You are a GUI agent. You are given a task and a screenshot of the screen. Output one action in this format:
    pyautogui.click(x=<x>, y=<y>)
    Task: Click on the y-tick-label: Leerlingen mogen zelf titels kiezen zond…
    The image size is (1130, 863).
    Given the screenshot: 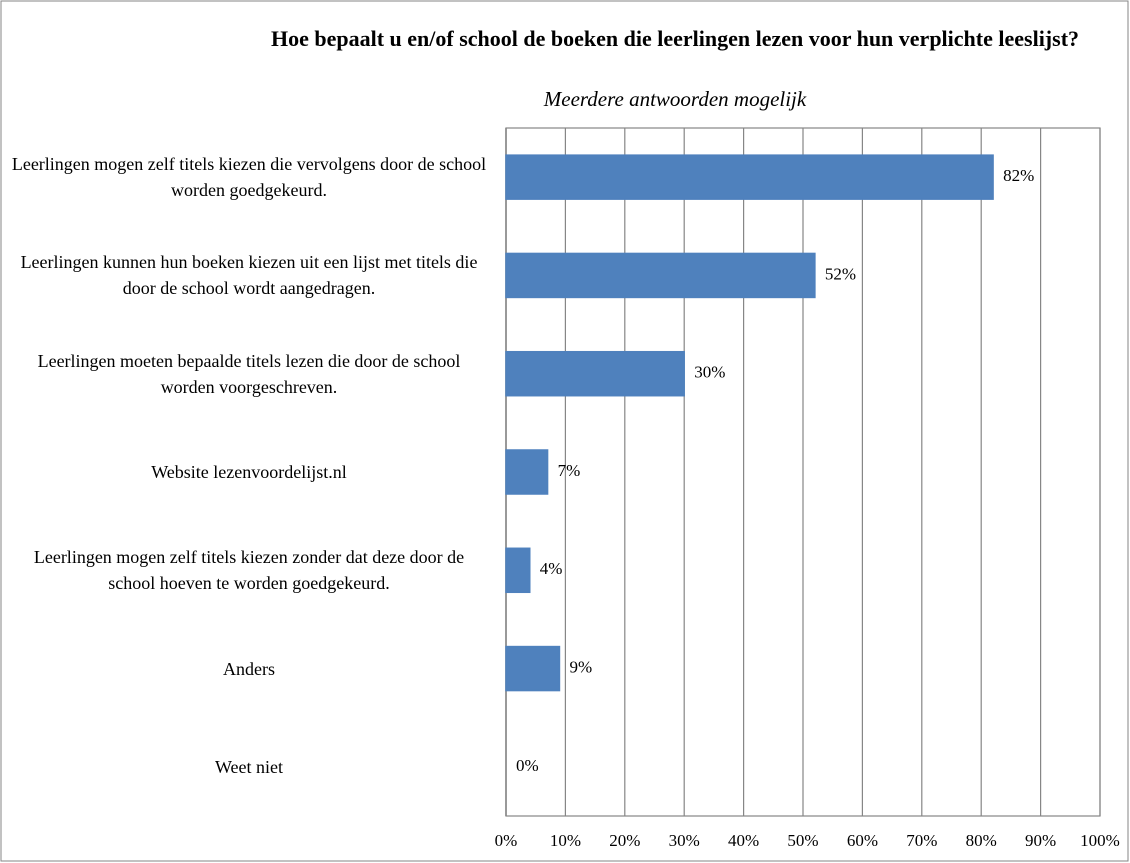 What is the action you would take?
    pyautogui.click(x=249, y=570)
    